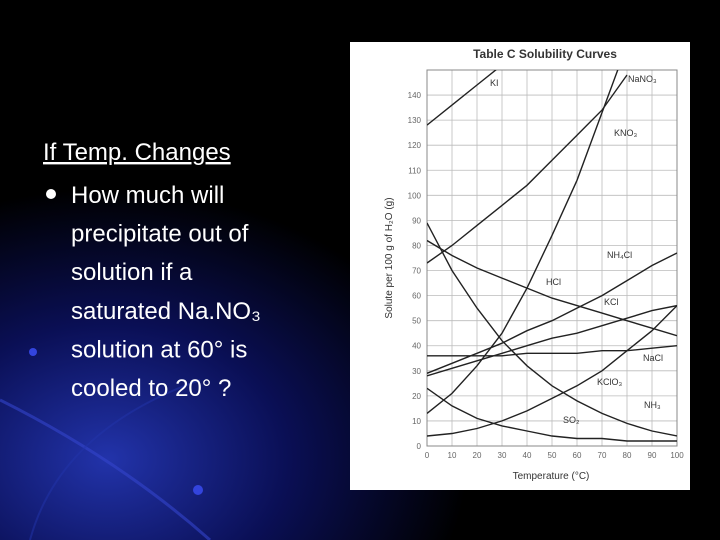 The width and height of the screenshot is (720, 540). I want to click on x-tick-label: 0, so click(427, 455).